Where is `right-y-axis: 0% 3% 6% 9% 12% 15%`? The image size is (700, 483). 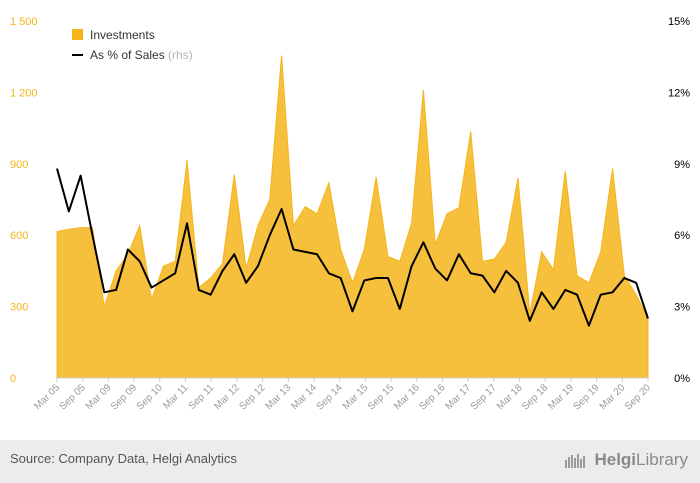 right-y-axis: 0% 3% 6% 9% 12% 15% is located at coordinates (679, 200).